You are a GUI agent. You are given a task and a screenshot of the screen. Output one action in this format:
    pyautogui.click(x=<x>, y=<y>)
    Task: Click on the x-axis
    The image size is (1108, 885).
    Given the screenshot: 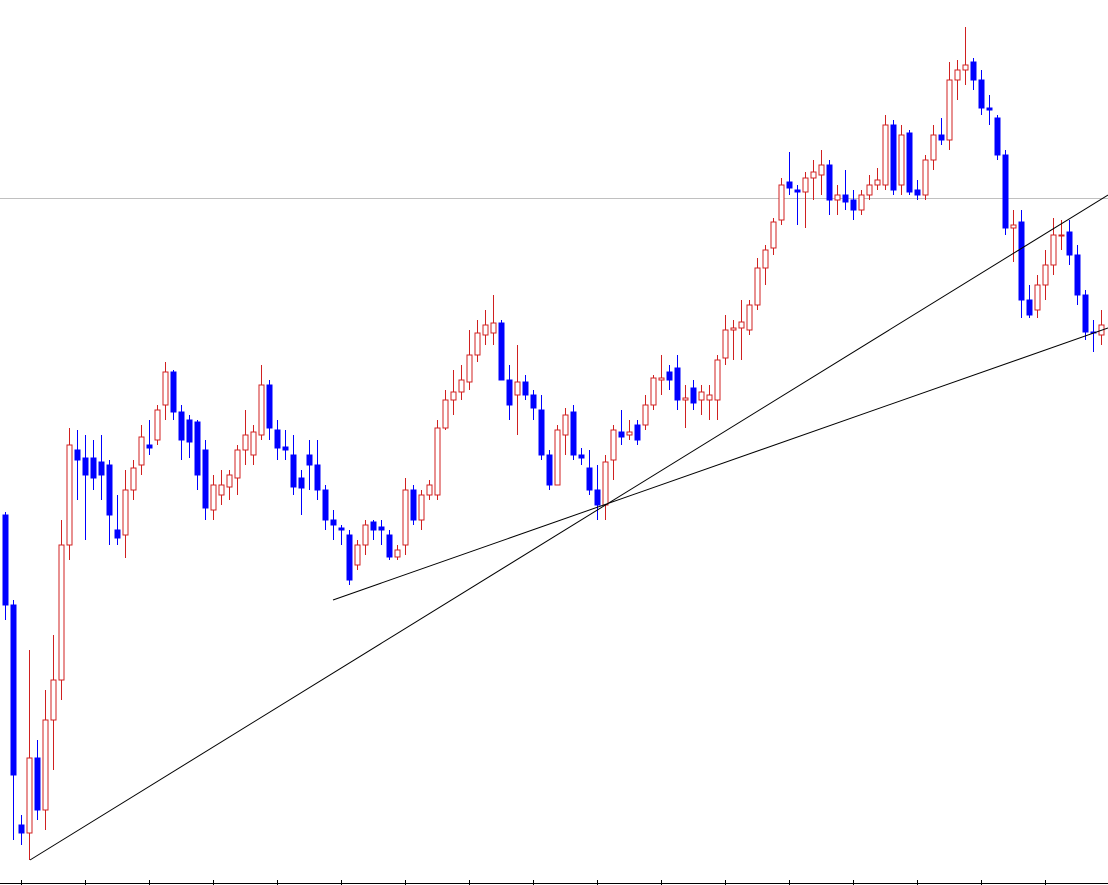 What is the action you would take?
    pyautogui.click(x=554, y=882)
    